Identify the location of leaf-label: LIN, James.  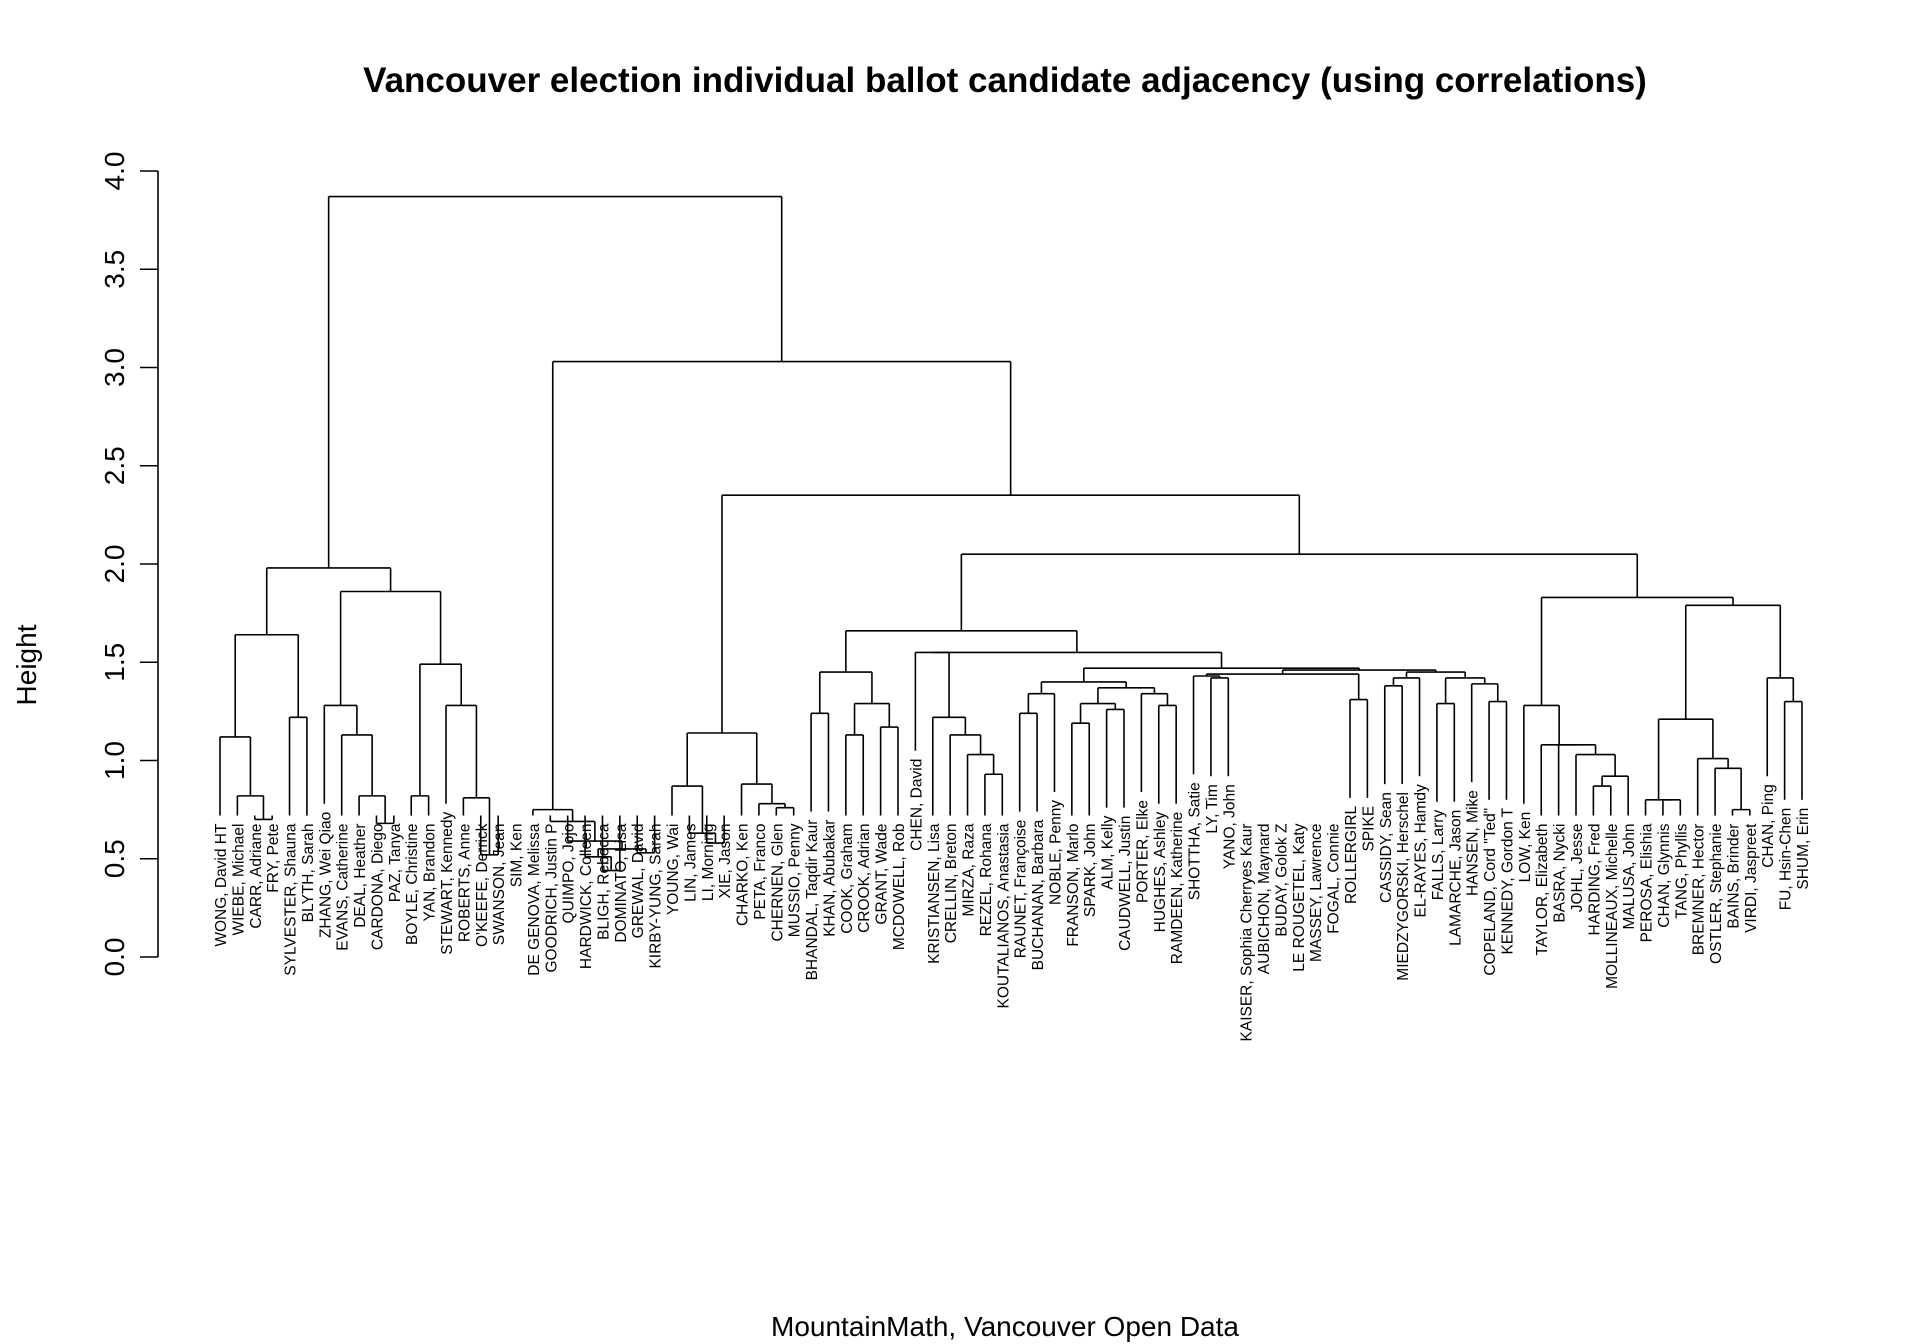
(690, 862).